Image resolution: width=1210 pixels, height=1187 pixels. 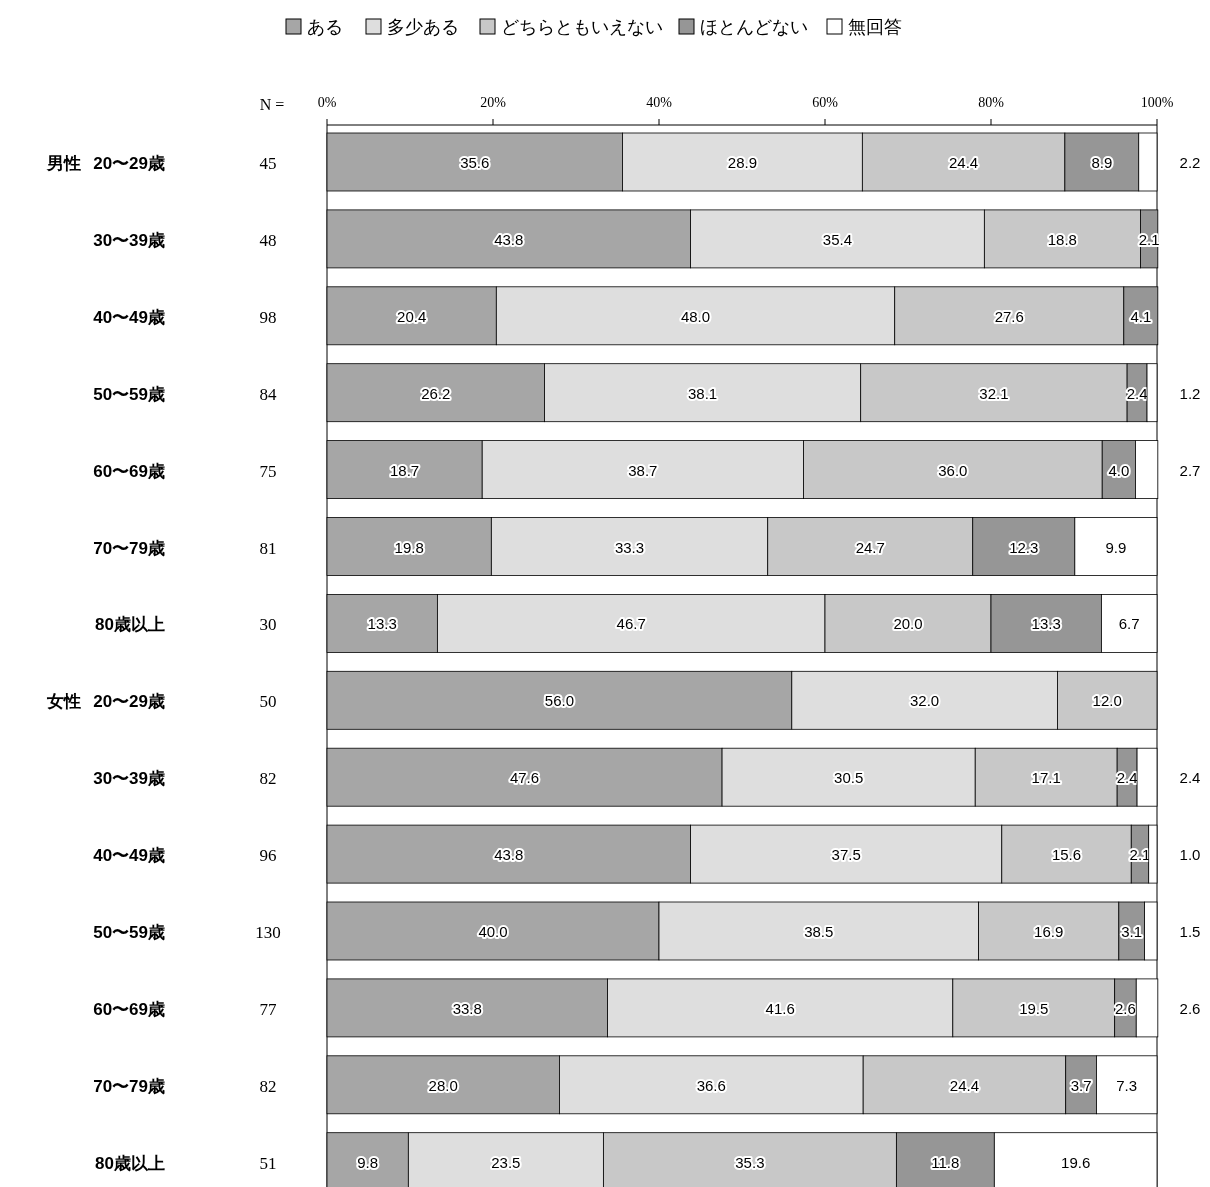 I want to click on legend-label: 多少ある, so click(x=423, y=27).